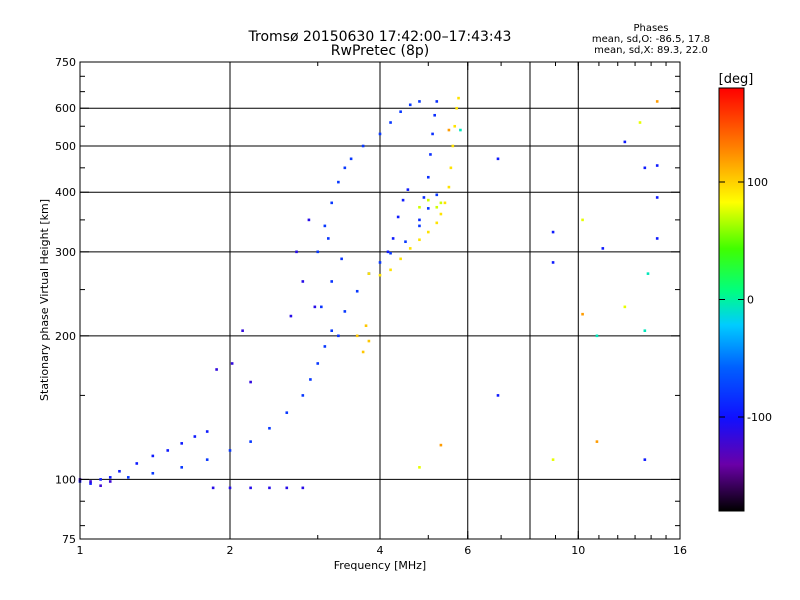  Describe the element at coordinates (650, 28) in the screenshot. I see `stats-heading: Phases` at that location.